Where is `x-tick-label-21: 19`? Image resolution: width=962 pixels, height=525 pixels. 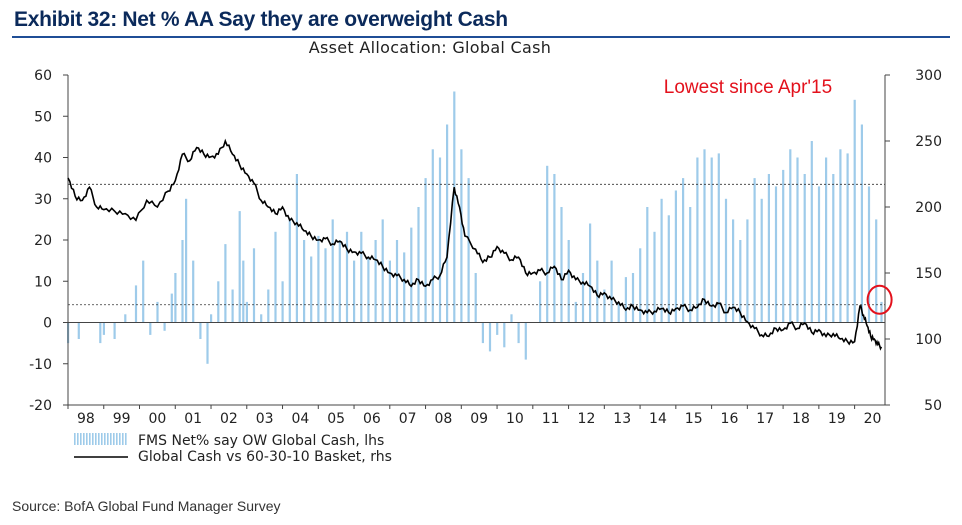
x-tick-label-21: 19 is located at coordinates (837, 419).